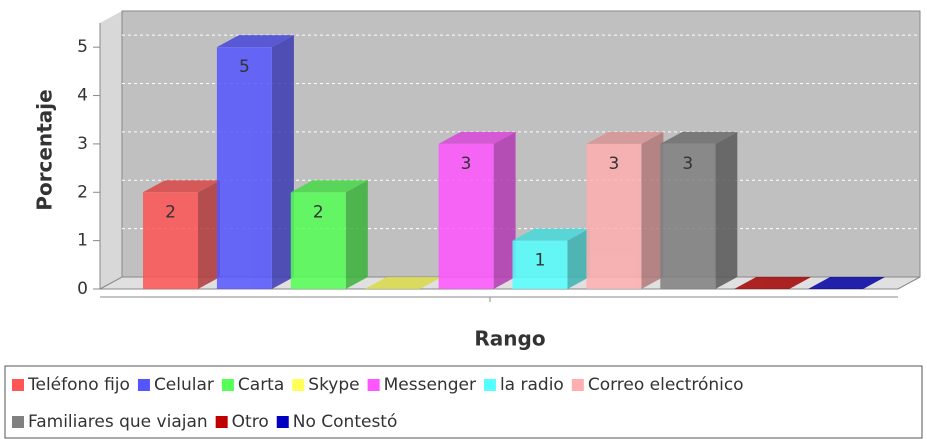 The width and height of the screenshot is (927, 439). Describe the element at coordinates (244, 67) in the screenshot. I see `data-label: 5` at that location.